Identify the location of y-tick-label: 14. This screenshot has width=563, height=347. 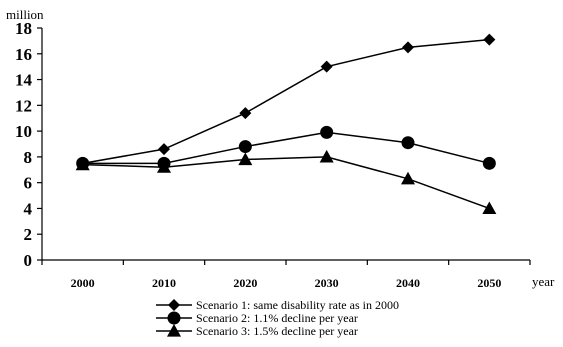
(24, 80).